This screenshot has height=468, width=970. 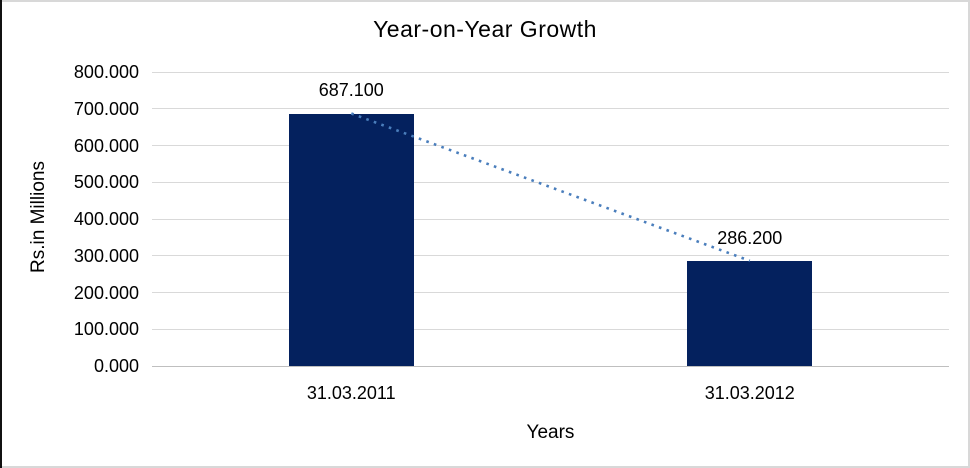 I want to click on bar-value-label: 286.200, so click(x=750, y=237).